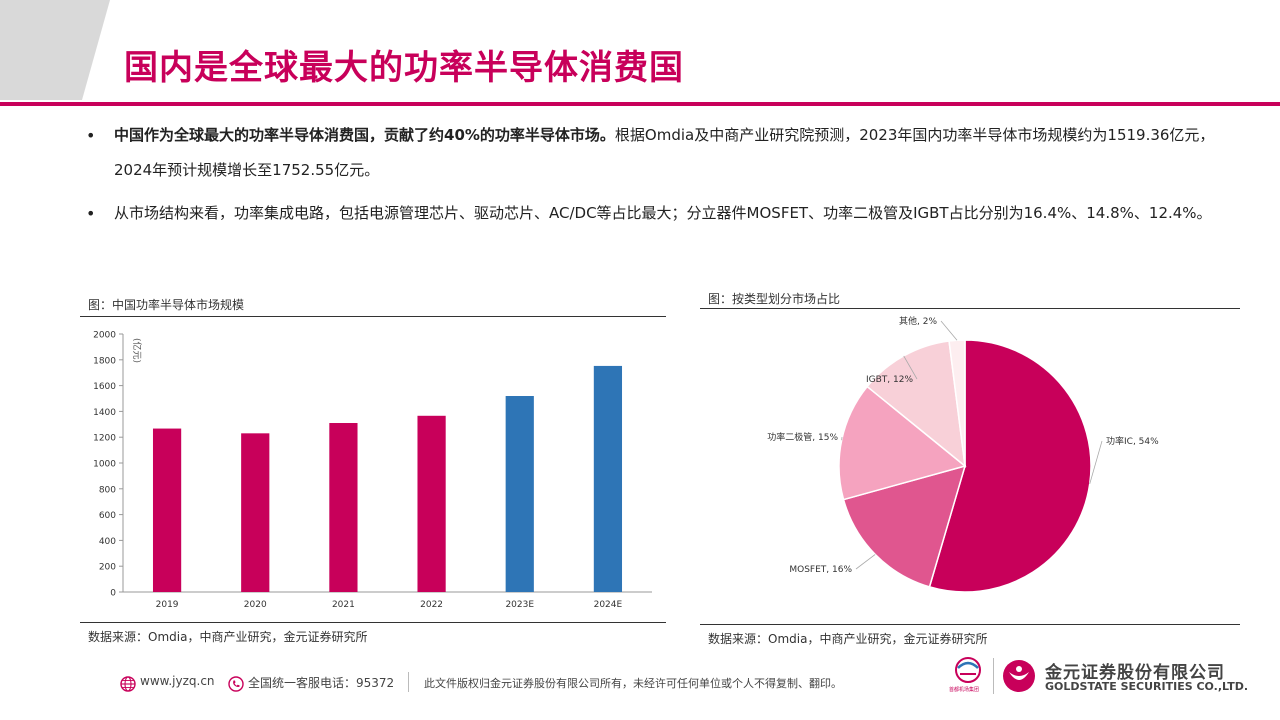 The width and height of the screenshot is (1280, 720). Describe the element at coordinates (177, 681) in the screenshot. I see `footer-website: www.jyzq.cn` at that location.